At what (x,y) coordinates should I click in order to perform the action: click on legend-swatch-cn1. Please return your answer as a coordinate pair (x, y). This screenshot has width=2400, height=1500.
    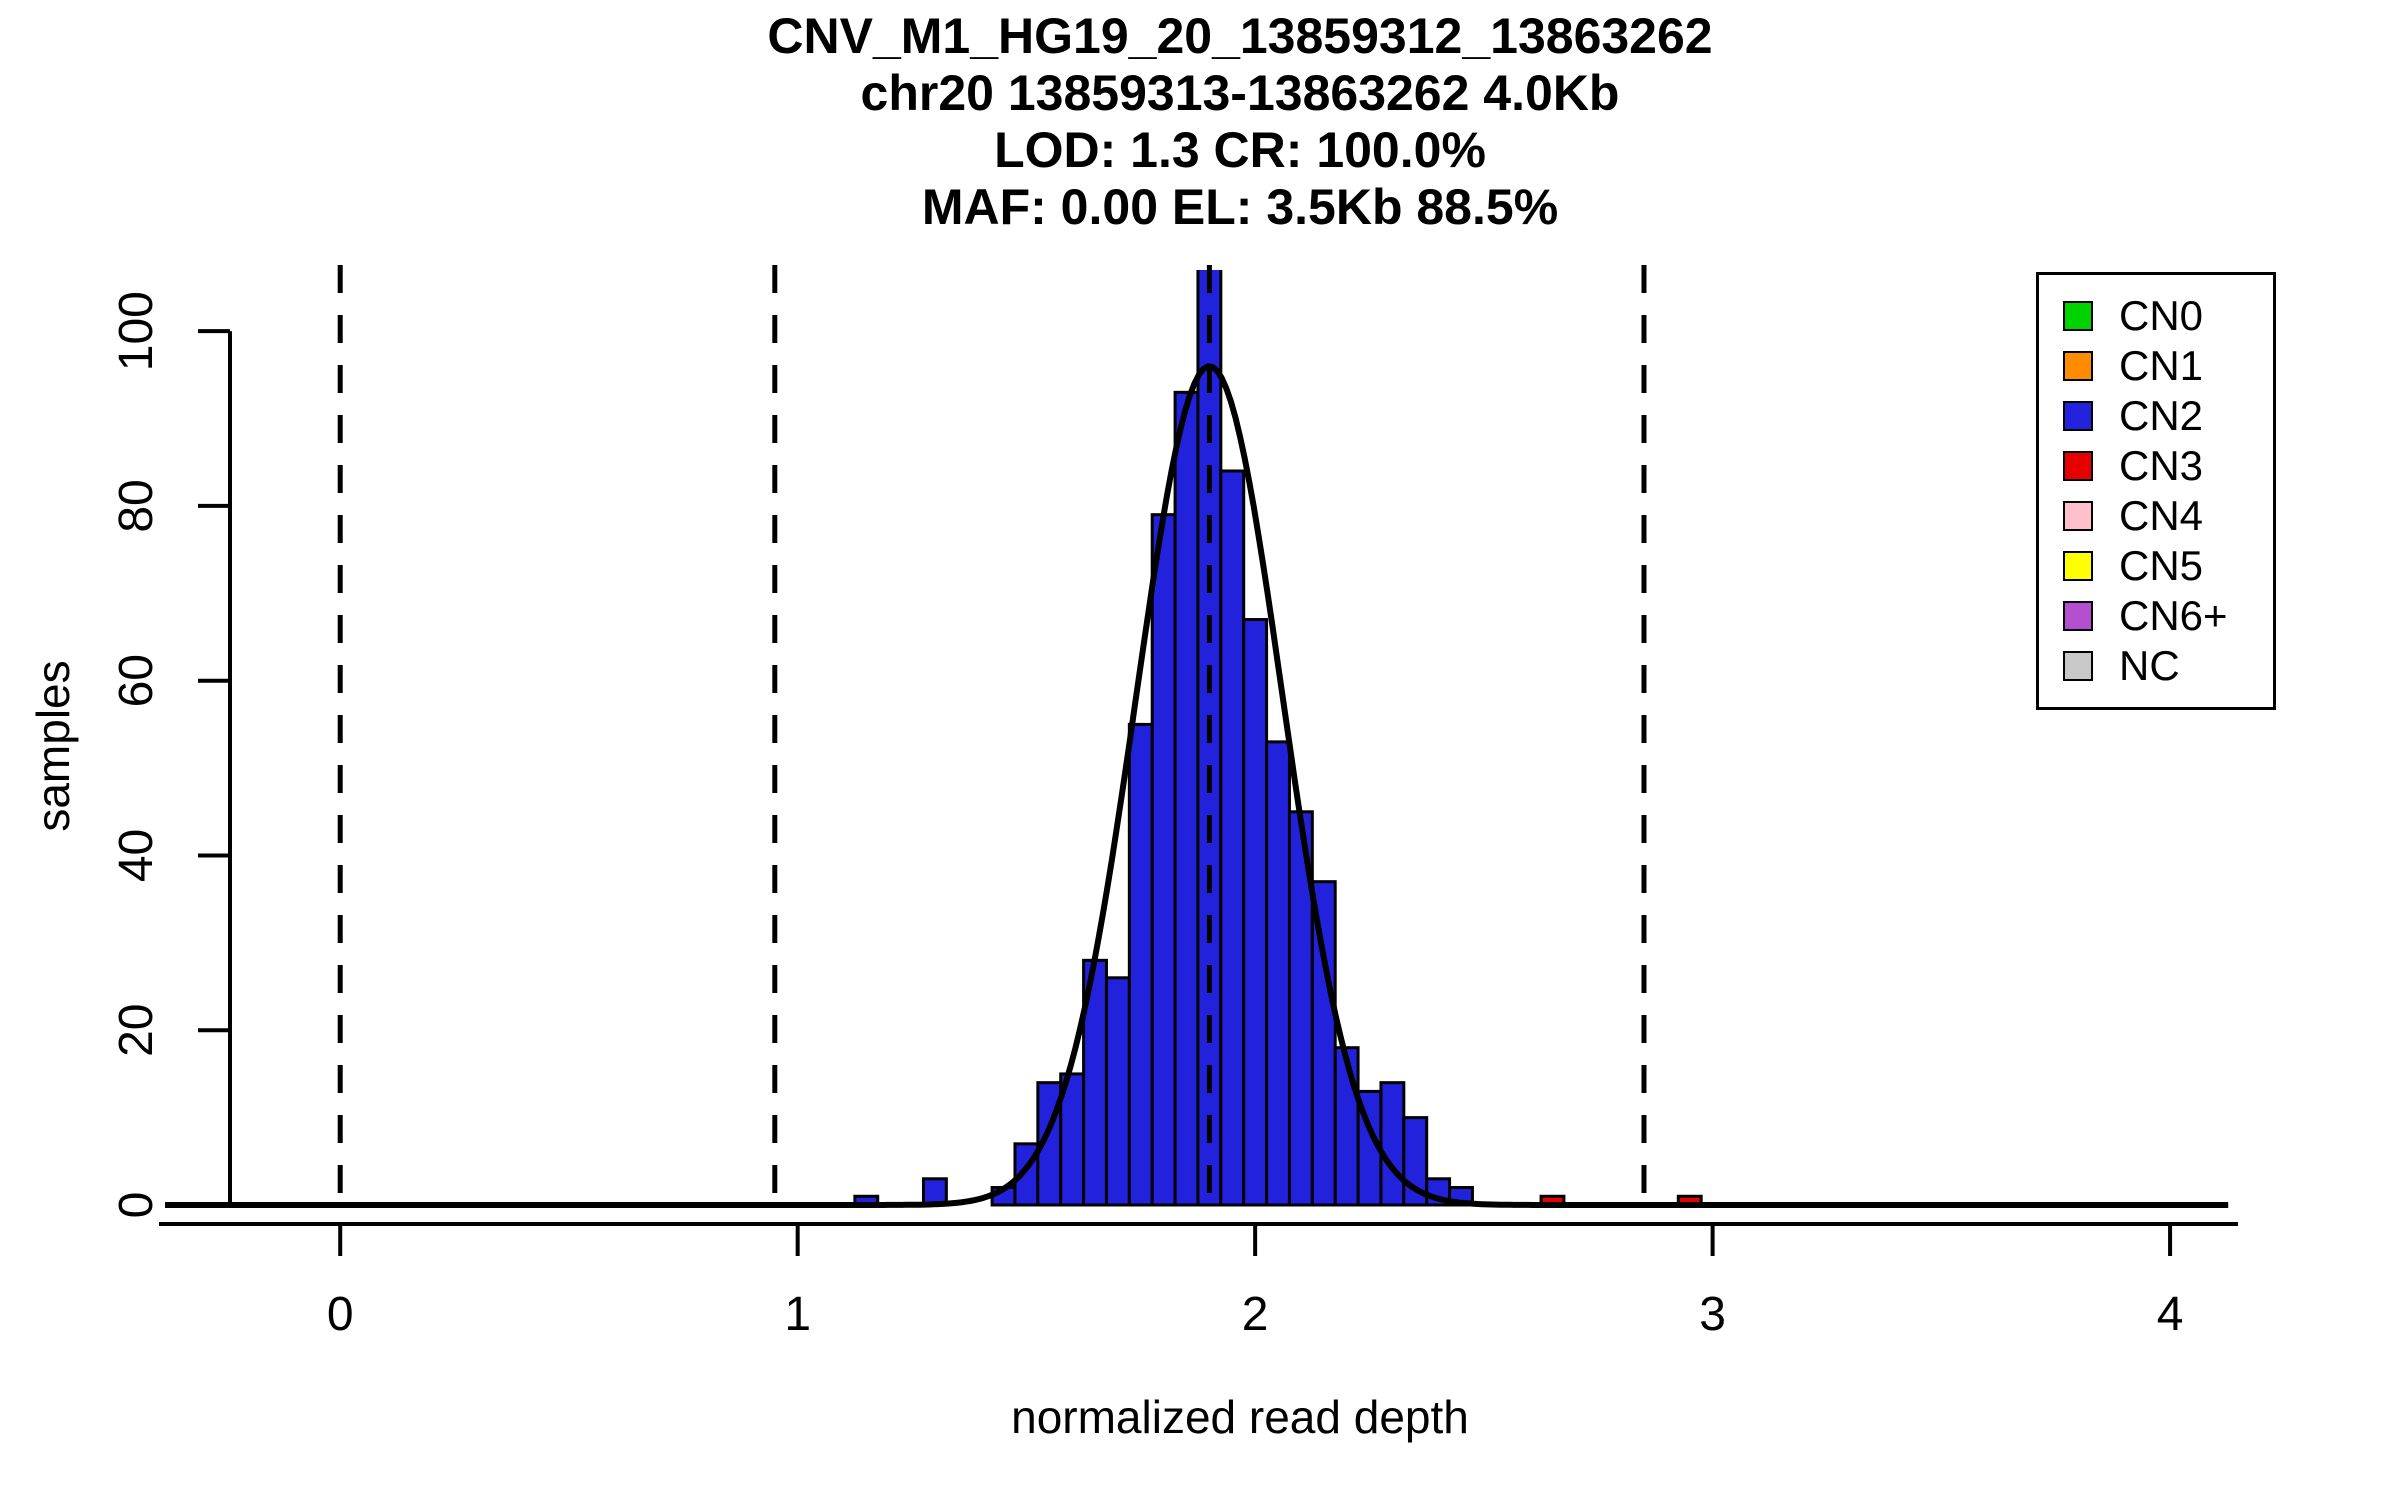
    Looking at the image, I should click on (2078, 366).